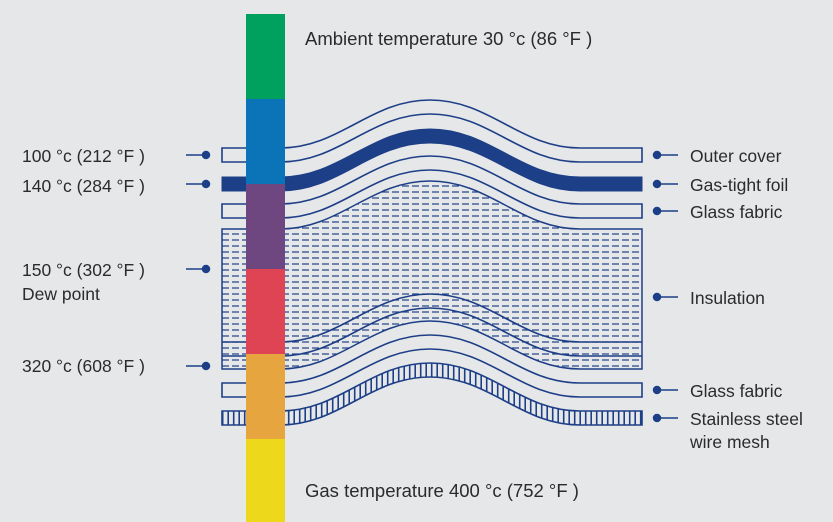 The width and height of the screenshot is (833, 522). What do you see at coordinates (83, 270) in the screenshot?
I see `left-label-150c: 150 °c (302 °F )` at bounding box center [83, 270].